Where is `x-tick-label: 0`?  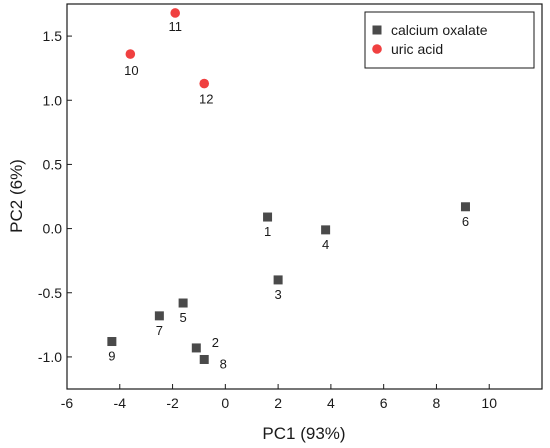
x-tick-label: 0 is located at coordinates (225, 403).